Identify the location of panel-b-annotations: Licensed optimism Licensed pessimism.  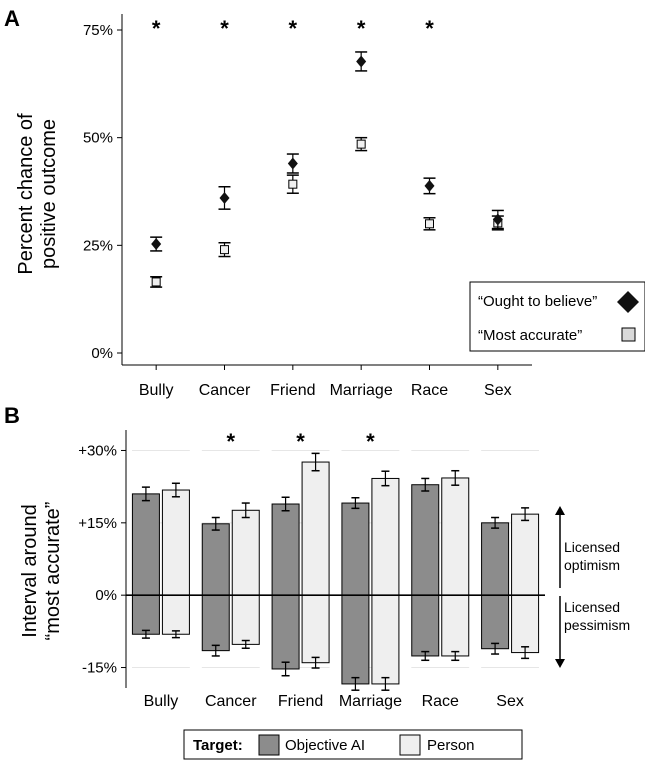
(592, 587).